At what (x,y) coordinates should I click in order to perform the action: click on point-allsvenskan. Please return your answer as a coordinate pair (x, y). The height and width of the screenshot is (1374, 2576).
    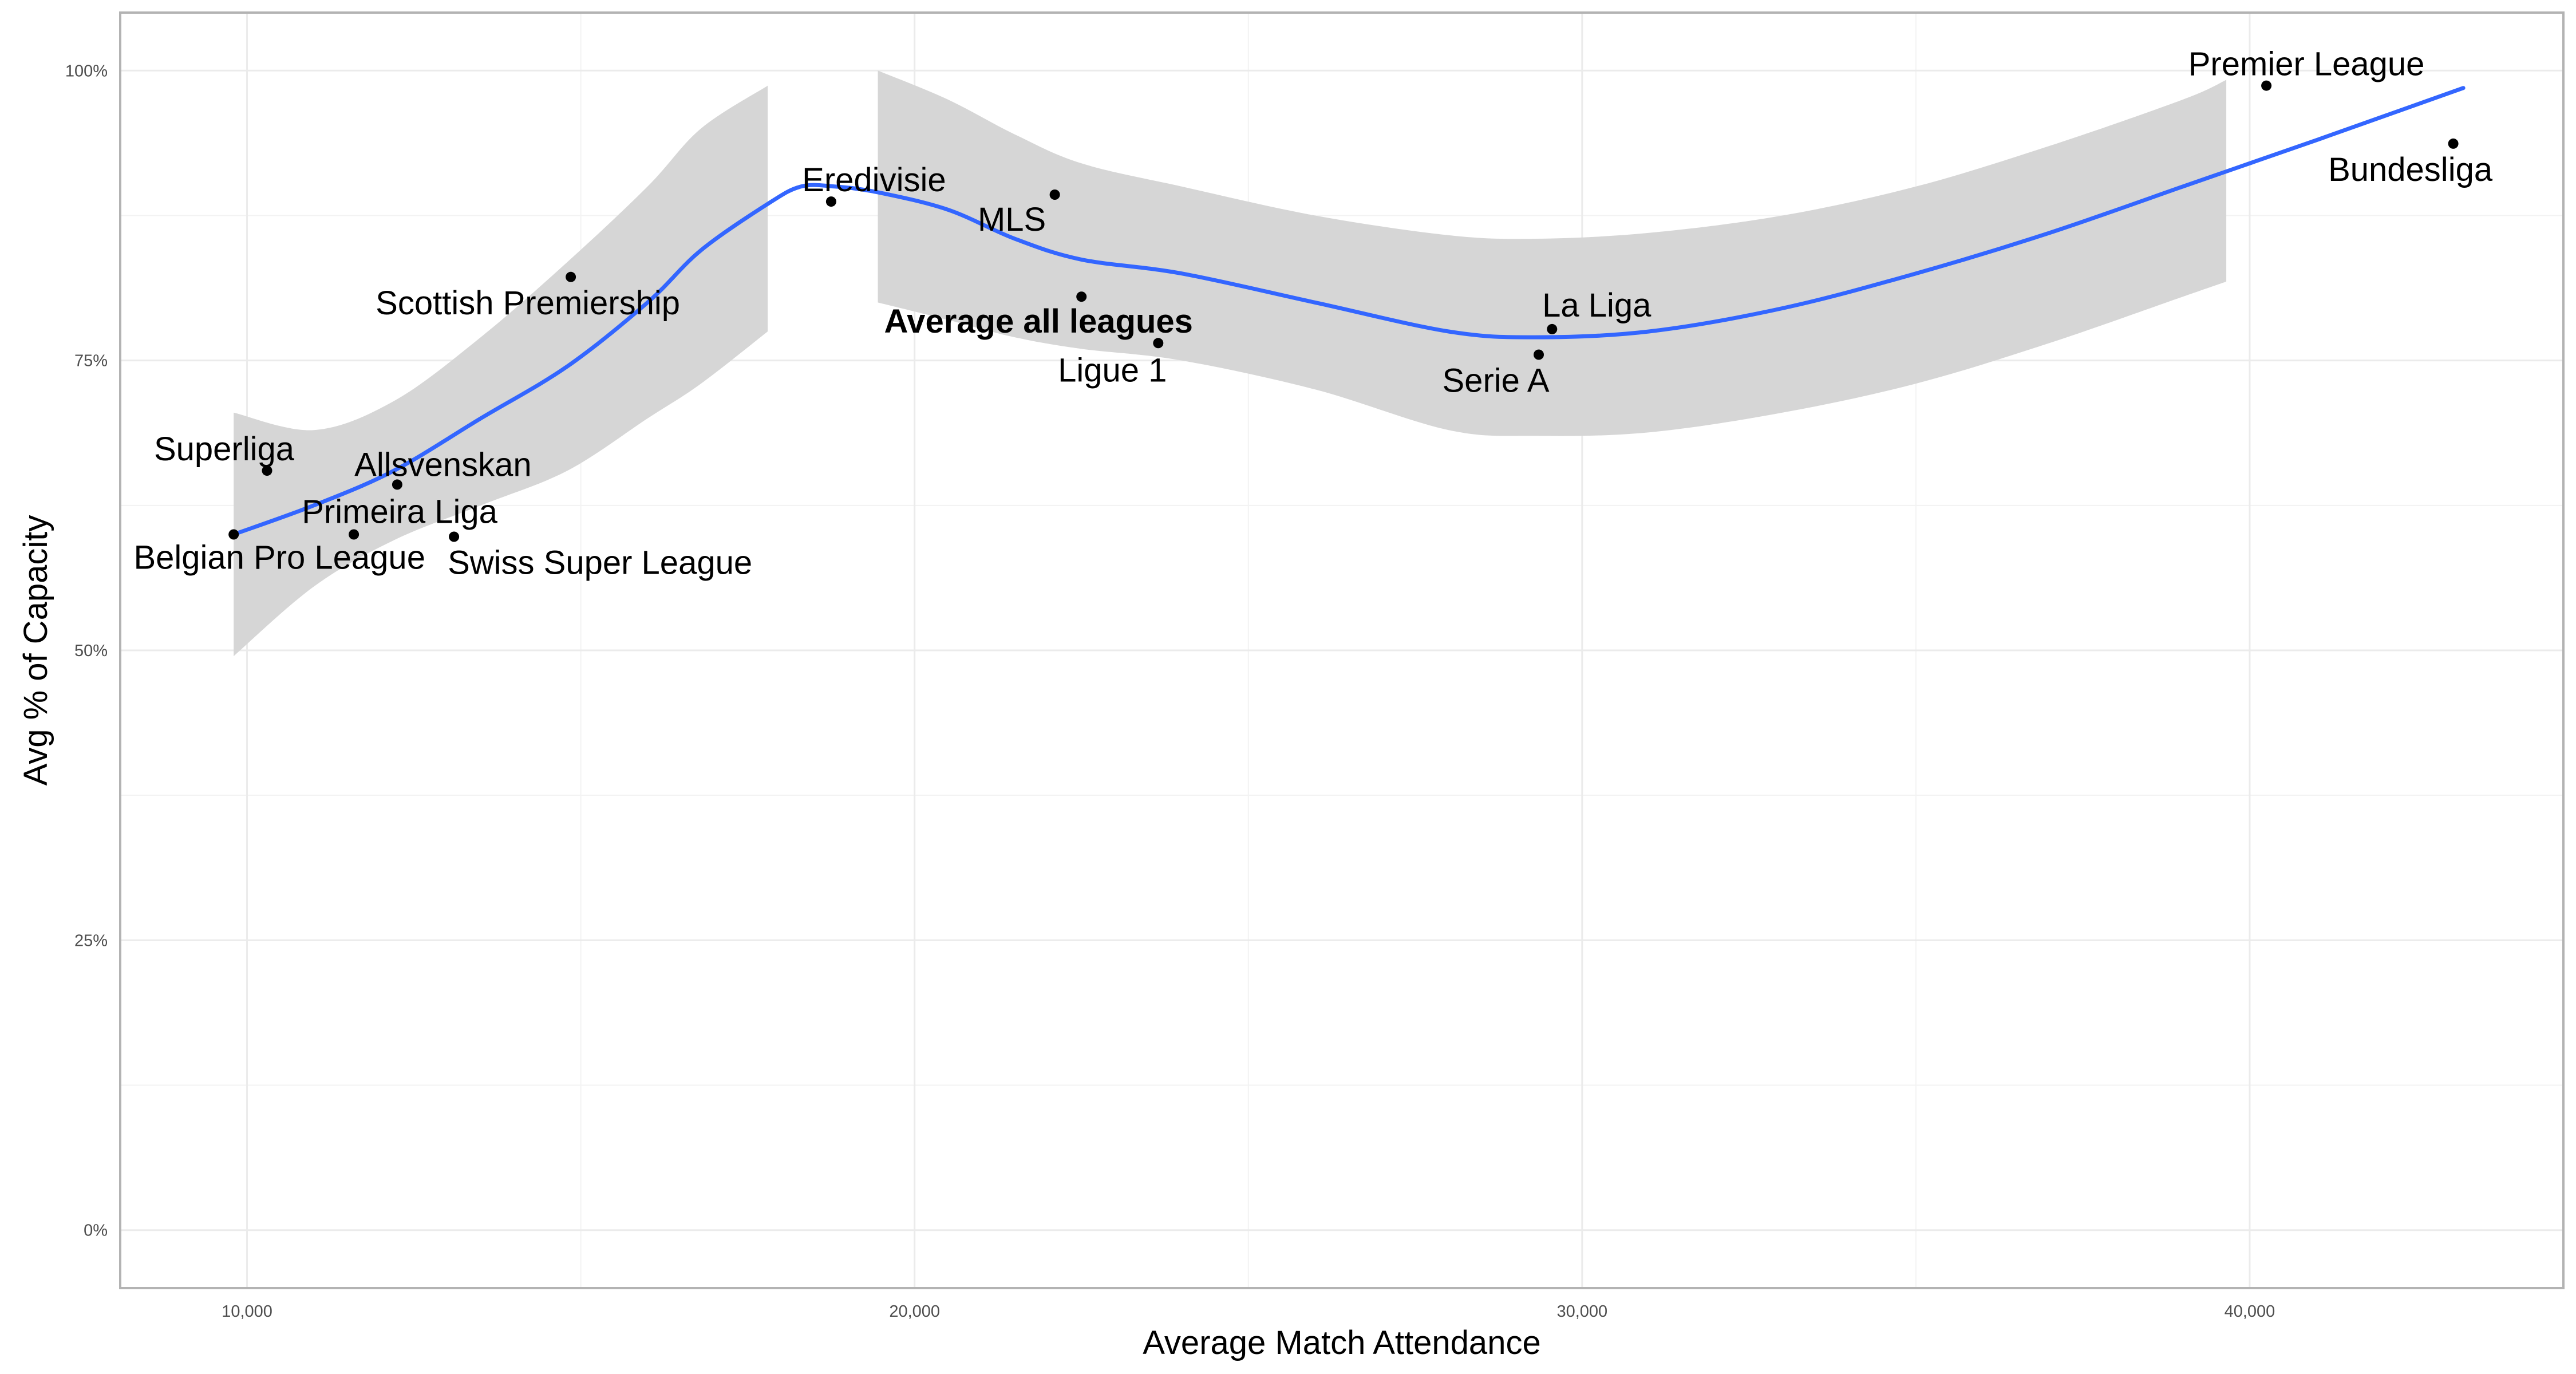
    Looking at the image, I should click on (397, 484).